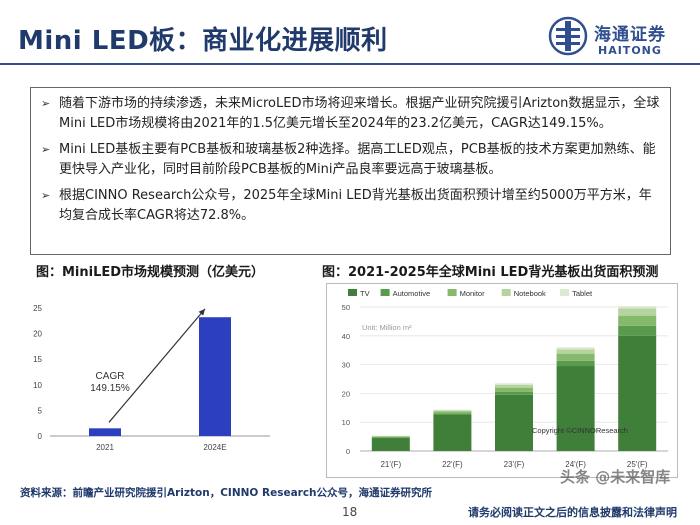 The height and width of the screenshot is (525, 700). Describe the element at coordinates (390, 464) in the screenshot. I see `x-tick-label: 21'(F)` at that location.